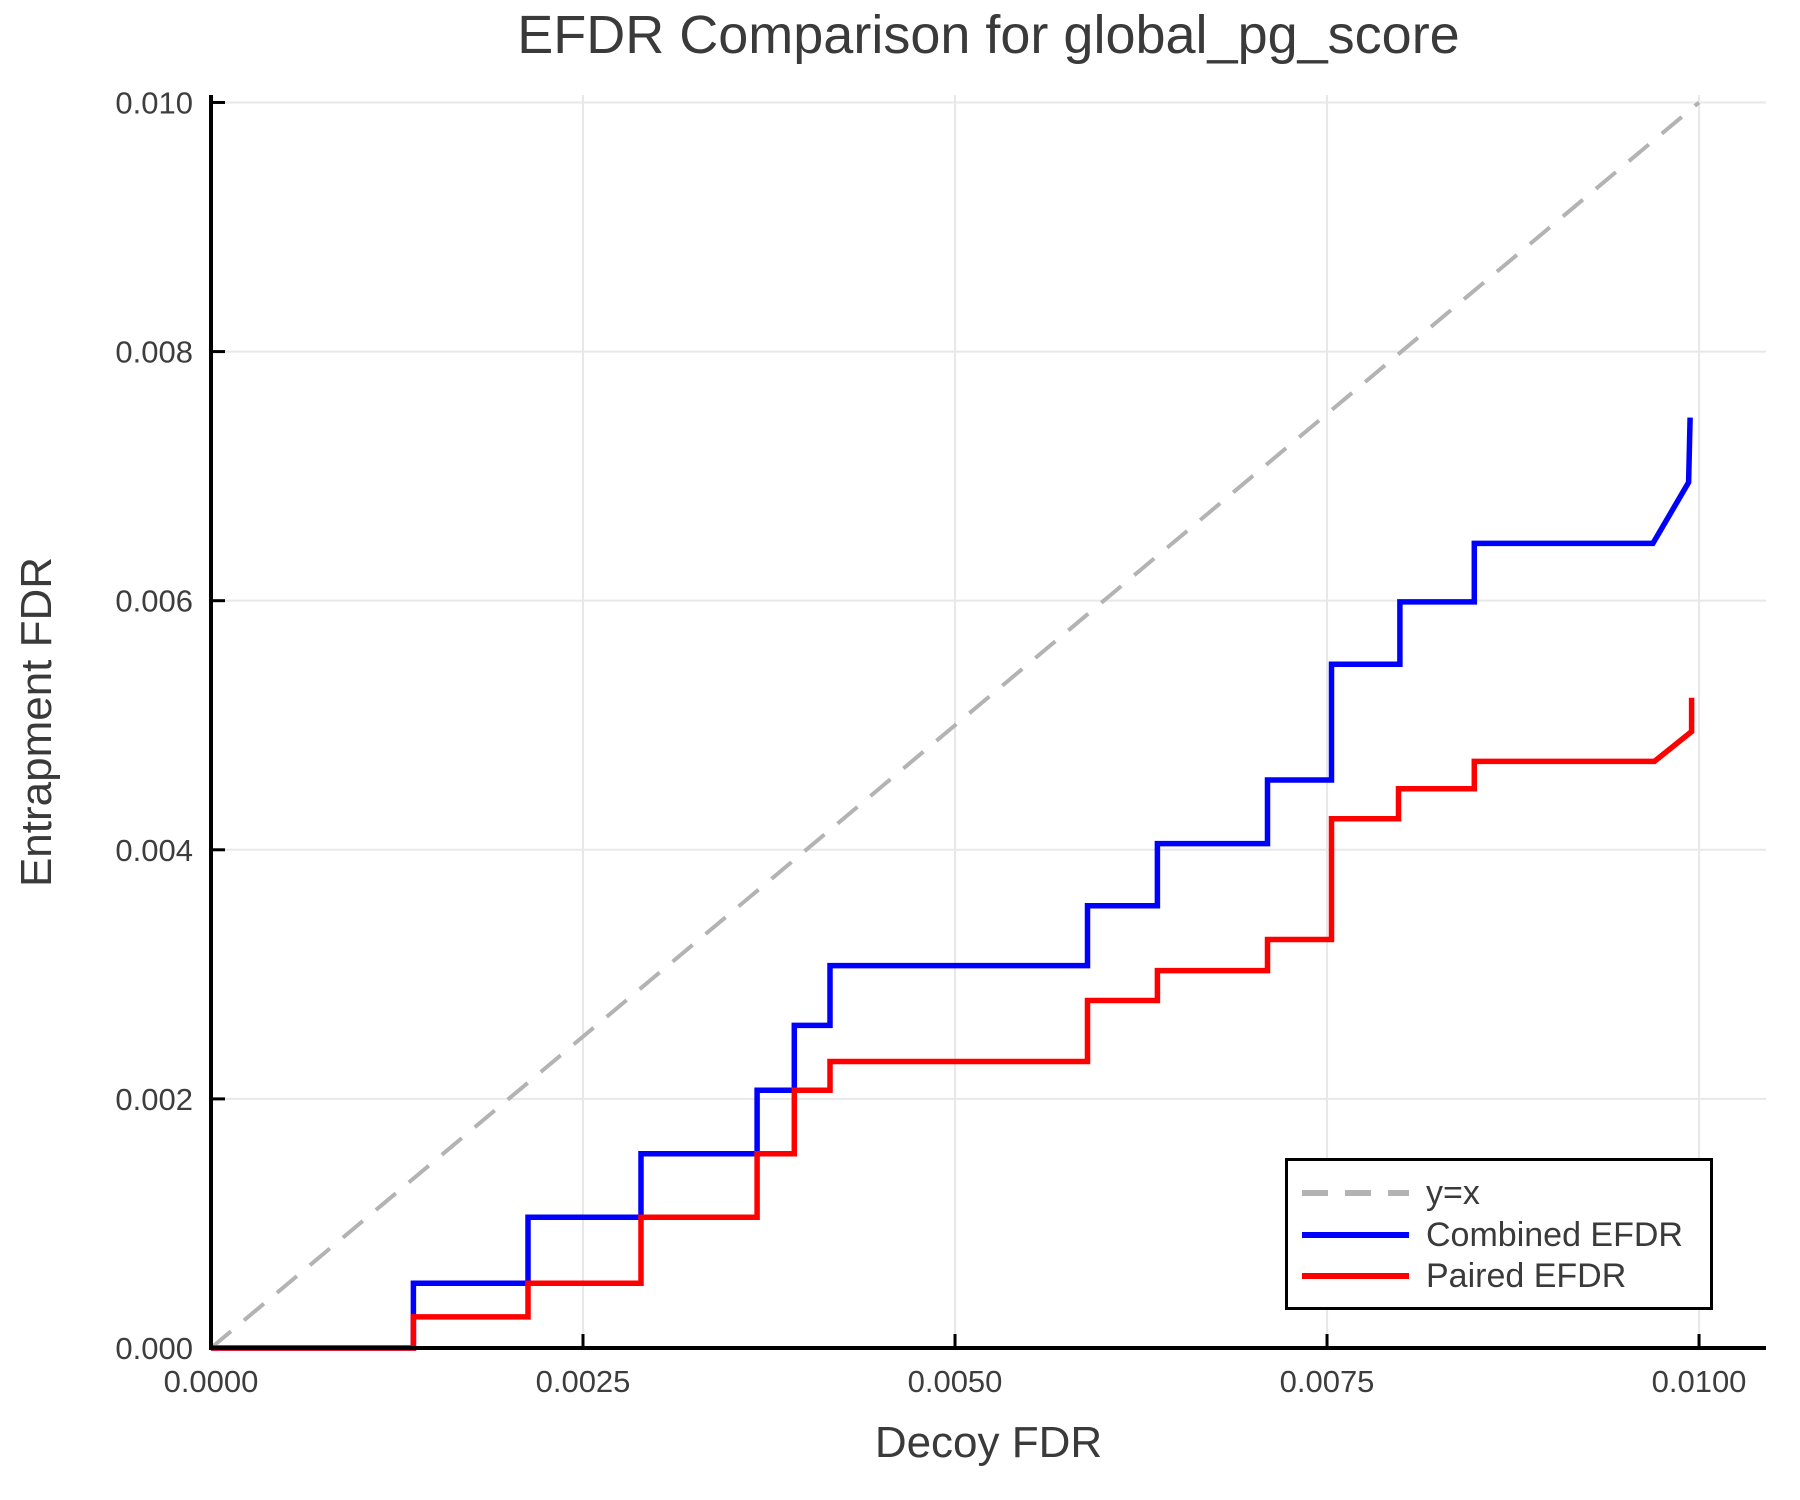 This screenshot has width=1800, height=1500. I want to click on y-tick-label: 0.010, so click(154, 102).